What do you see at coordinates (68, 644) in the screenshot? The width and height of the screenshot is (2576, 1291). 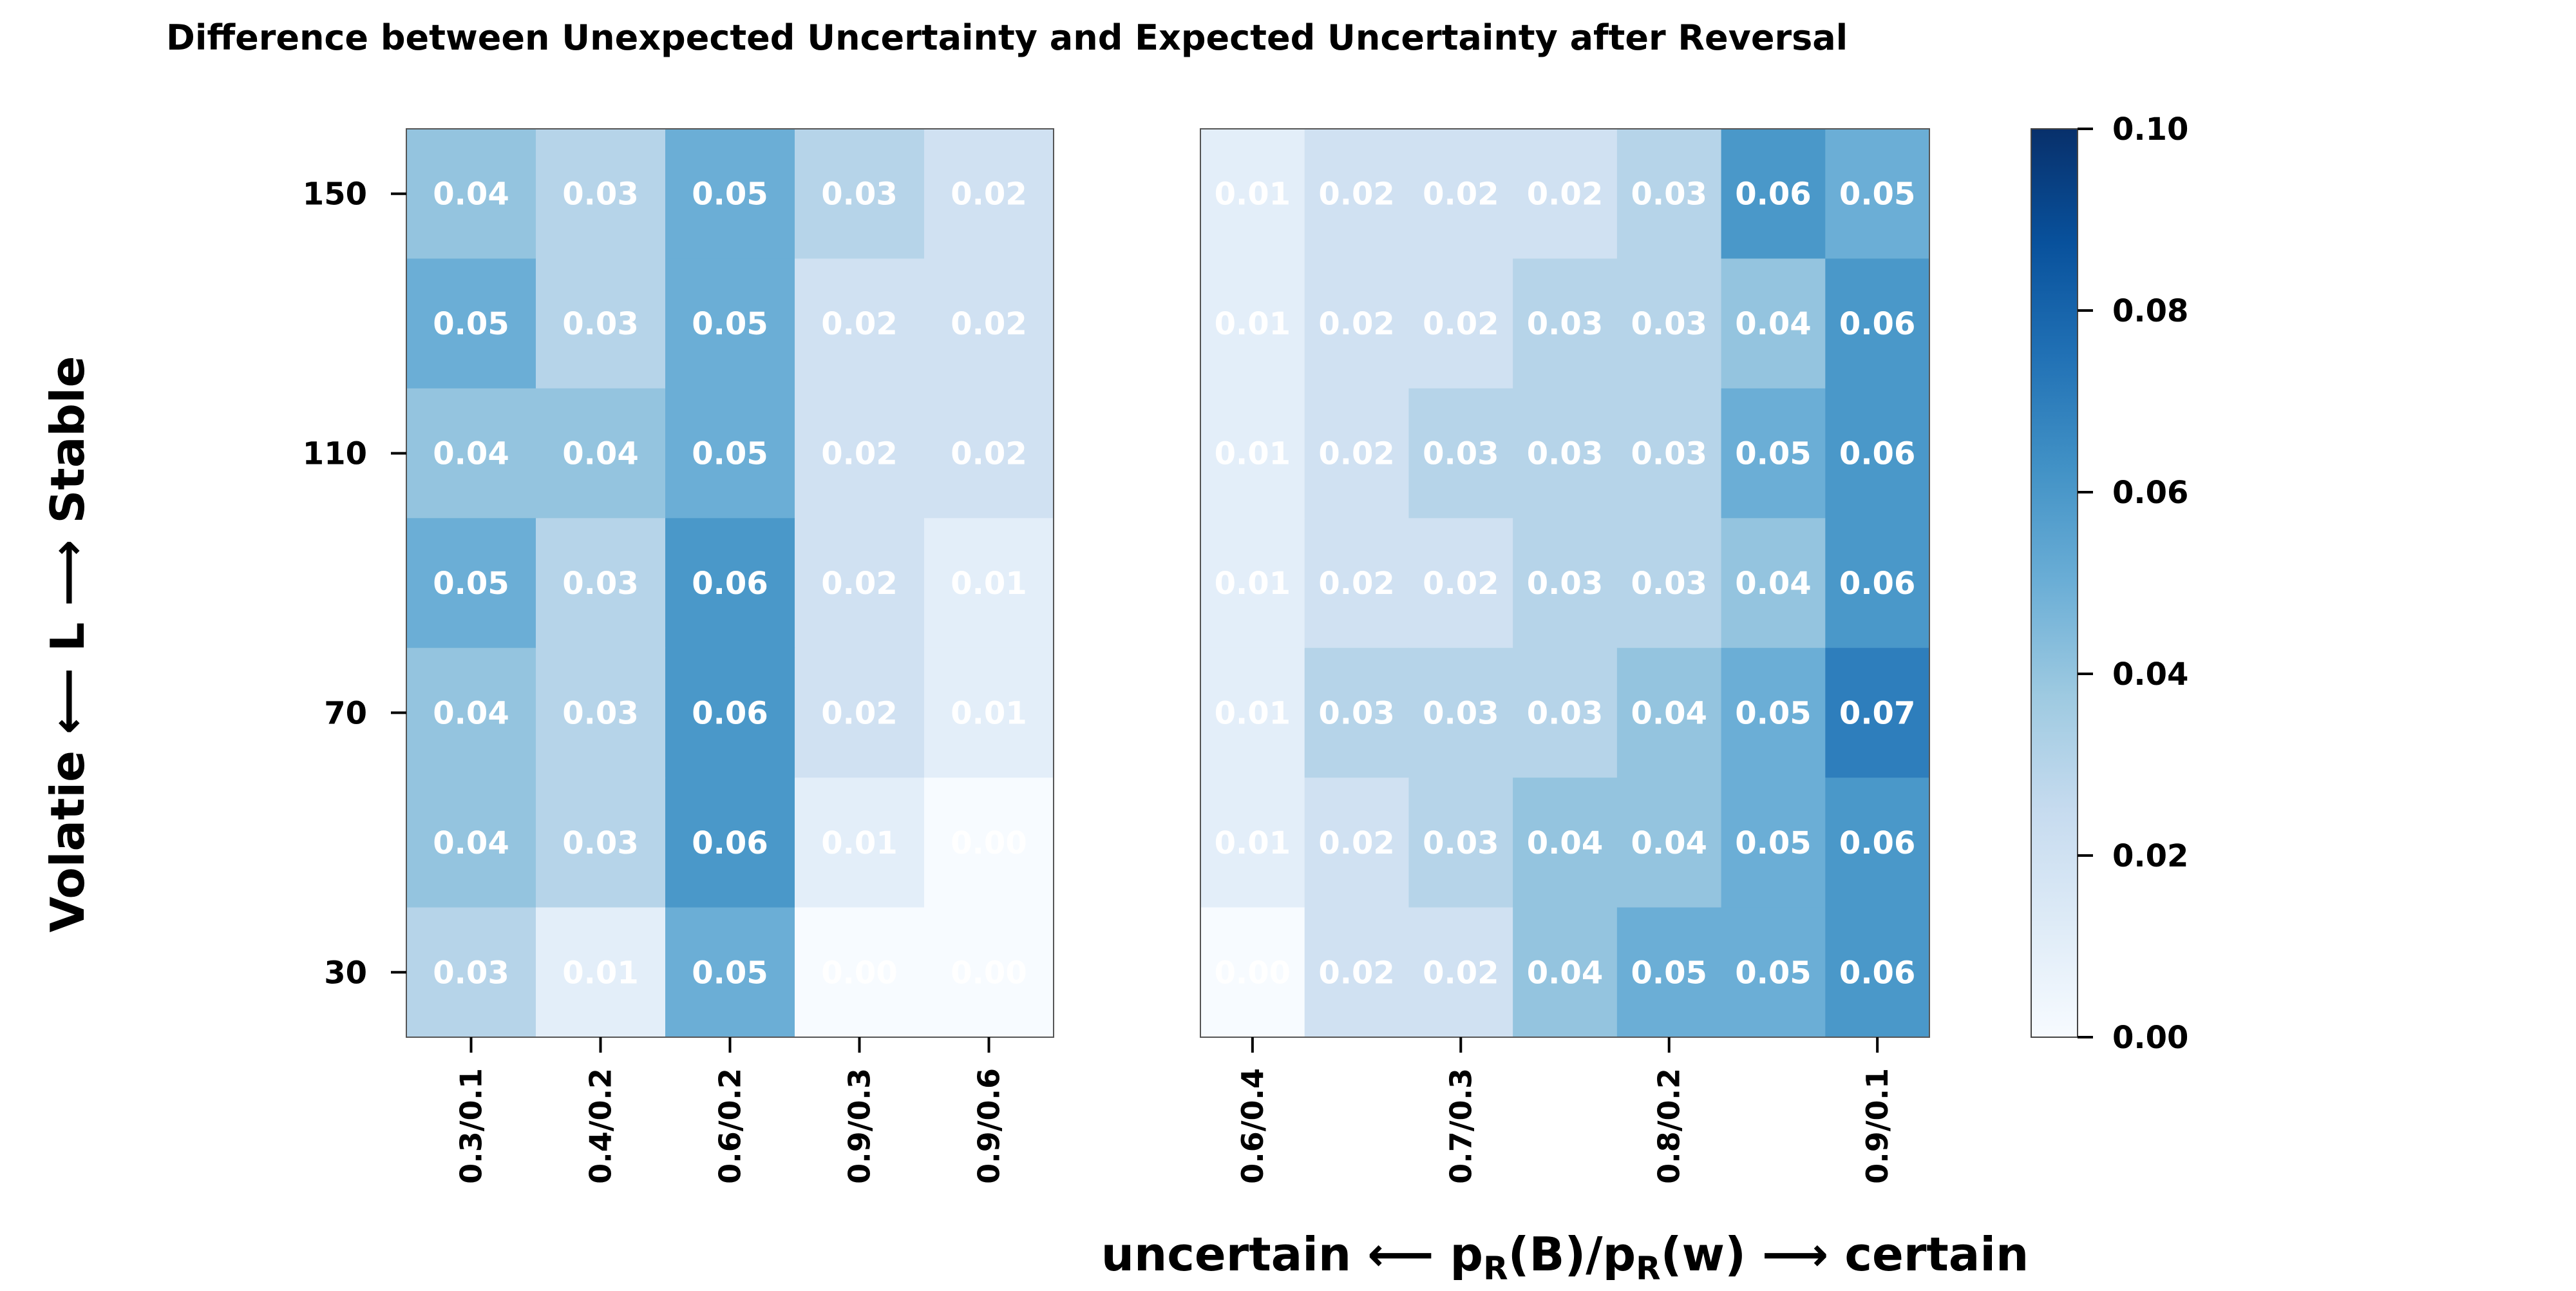 I see `y-axis-label: Volatie ⟵ L ⟶ Stable` at bounding box center [68, 644].